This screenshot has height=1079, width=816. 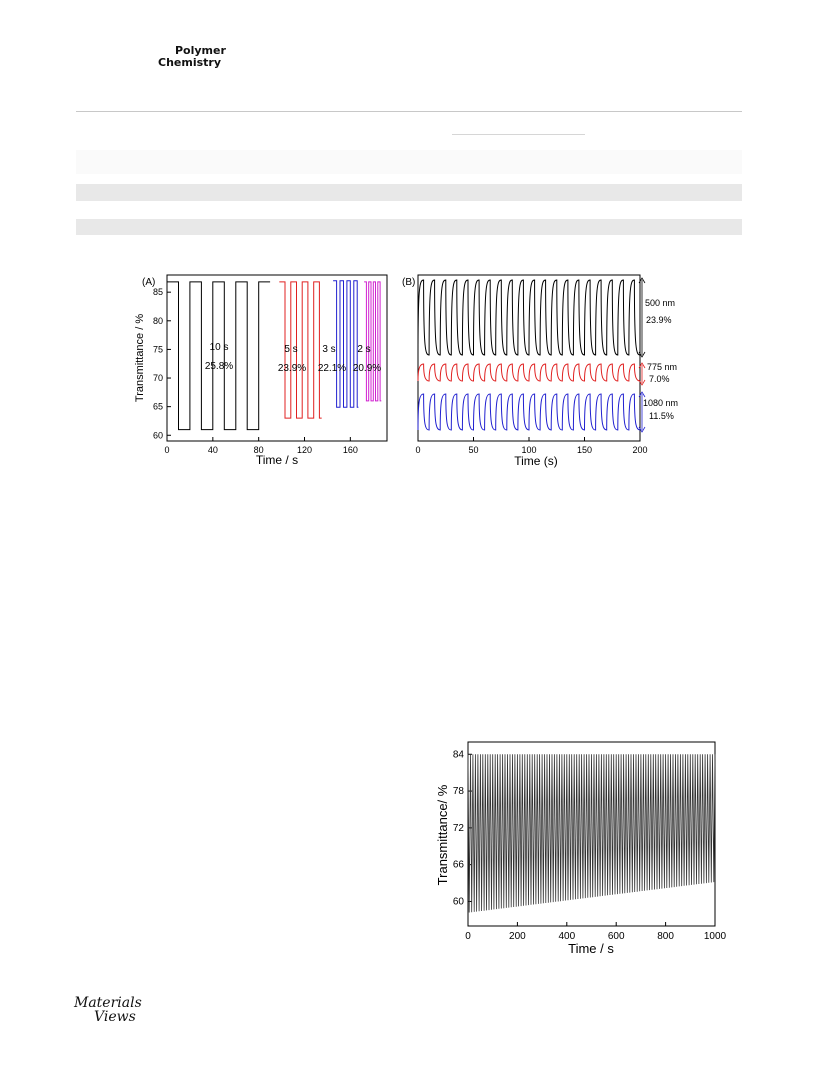 I want to click on y-tick-label-a: 65, so click(x=158, y=407).